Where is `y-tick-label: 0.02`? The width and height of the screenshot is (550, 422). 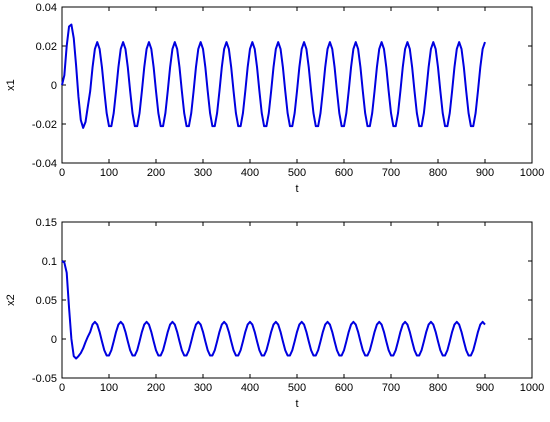 y-tick-label: 0.02 is located at coordinates (46, 47).